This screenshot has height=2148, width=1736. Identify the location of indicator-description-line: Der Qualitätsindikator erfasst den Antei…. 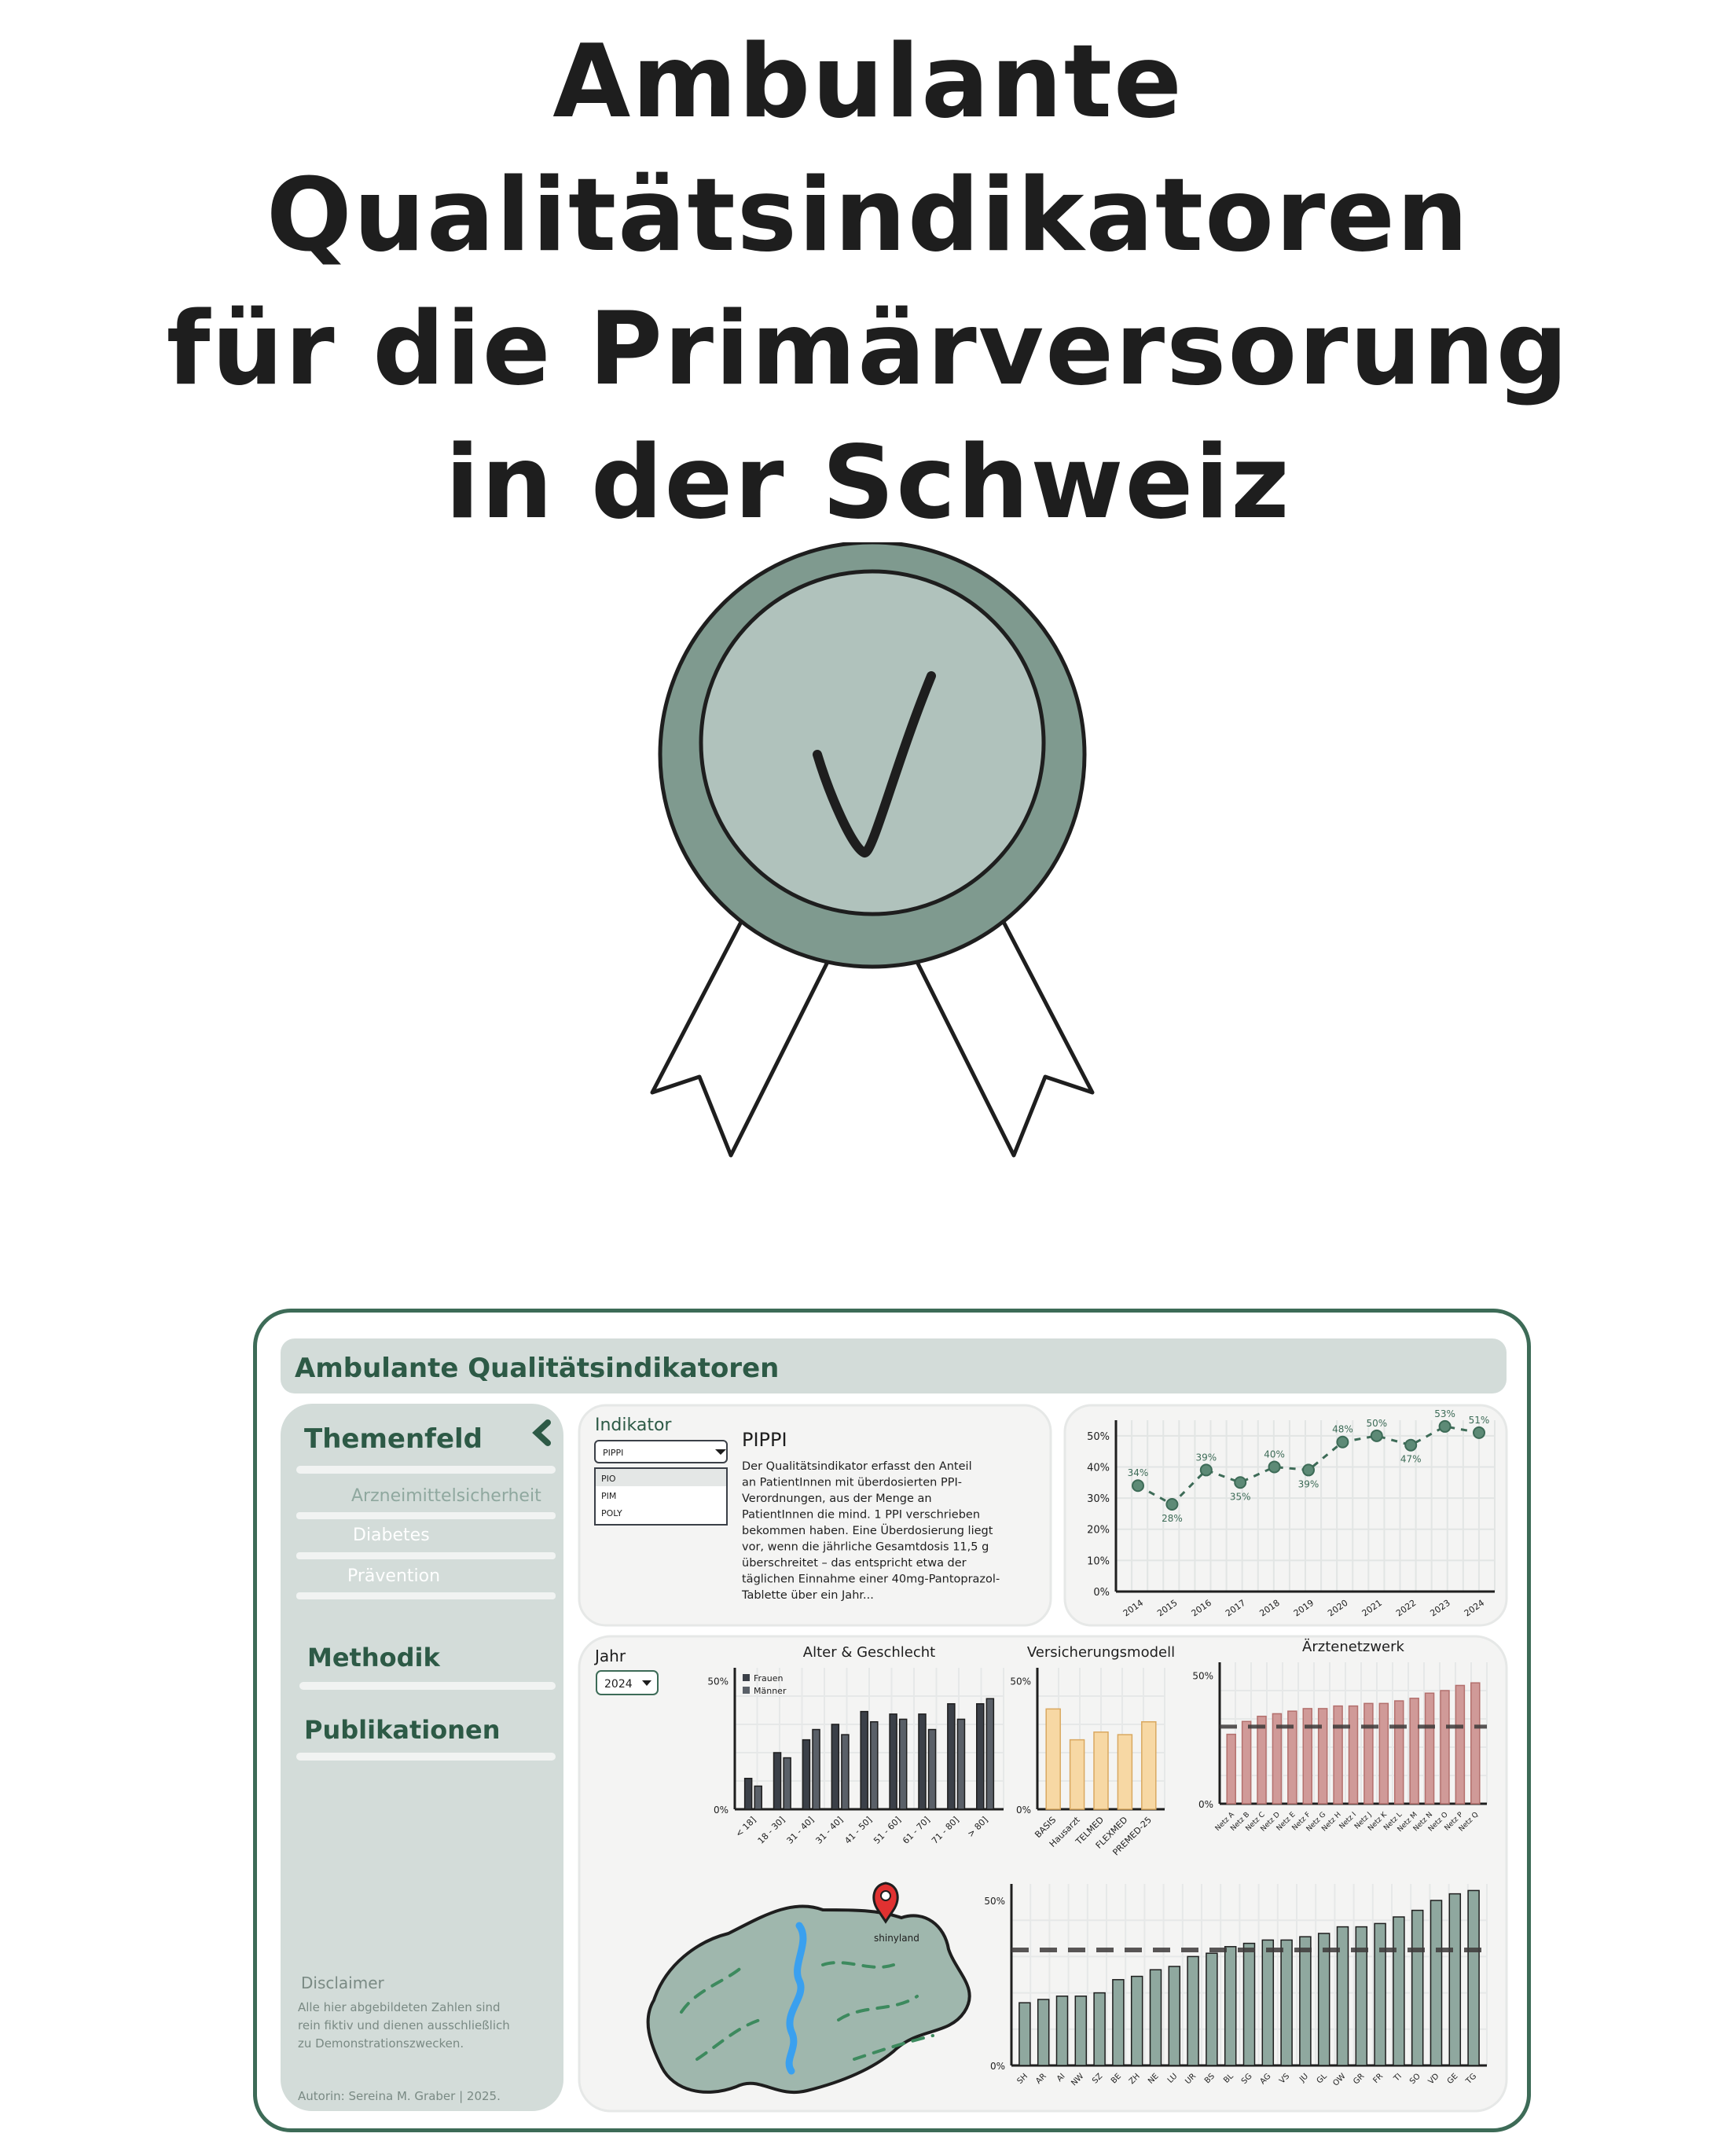
(857, 1466).